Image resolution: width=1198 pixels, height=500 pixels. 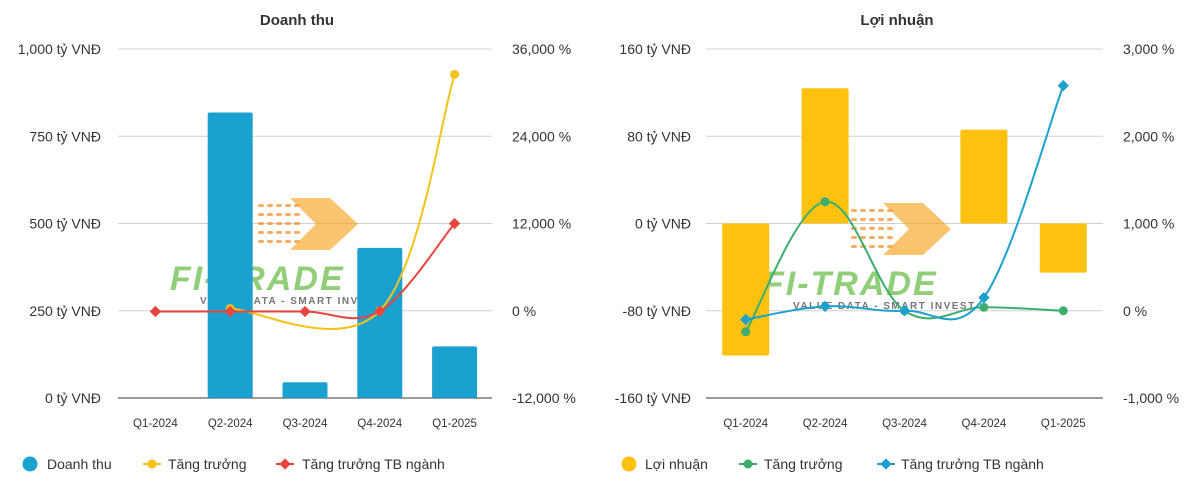 What do you see at coordinates (541, 49) in the screenshot?
I see `y-right-tick-label: 36,000 %` at bounding box center [541, 49].